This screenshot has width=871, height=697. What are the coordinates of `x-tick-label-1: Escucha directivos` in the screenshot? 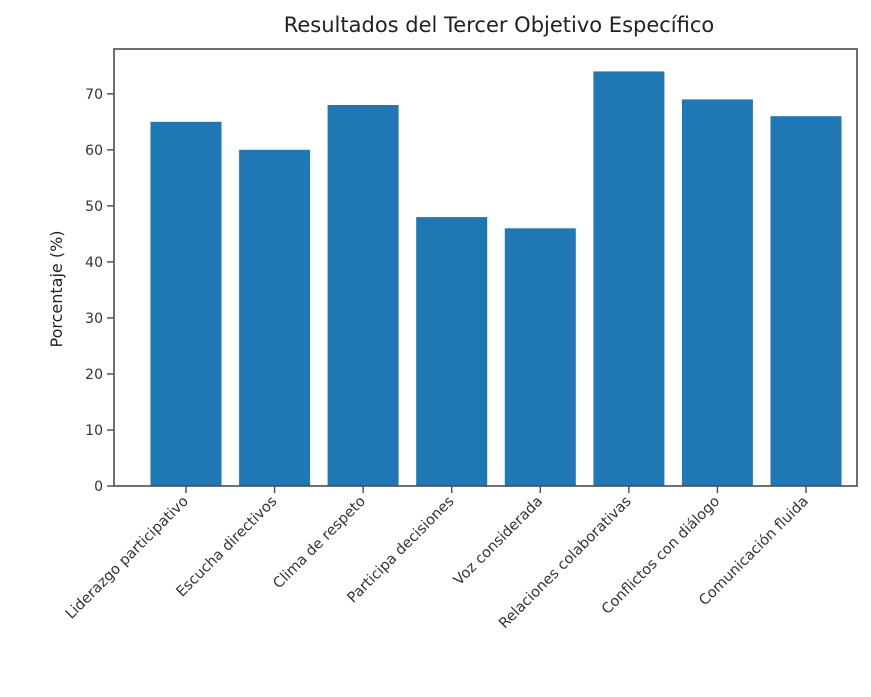 It's located at (227, 547).